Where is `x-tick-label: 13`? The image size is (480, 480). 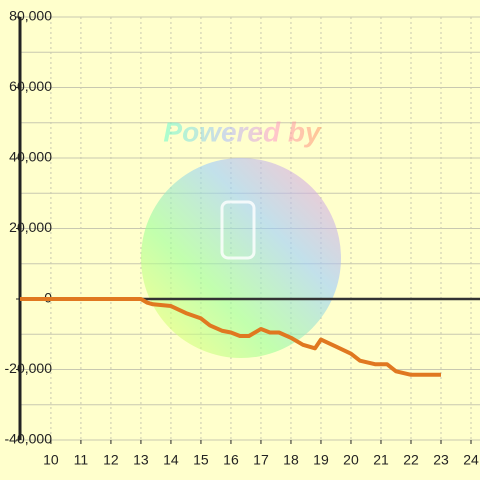
x-tick-label: 13 is located at coordinates (141, 460).